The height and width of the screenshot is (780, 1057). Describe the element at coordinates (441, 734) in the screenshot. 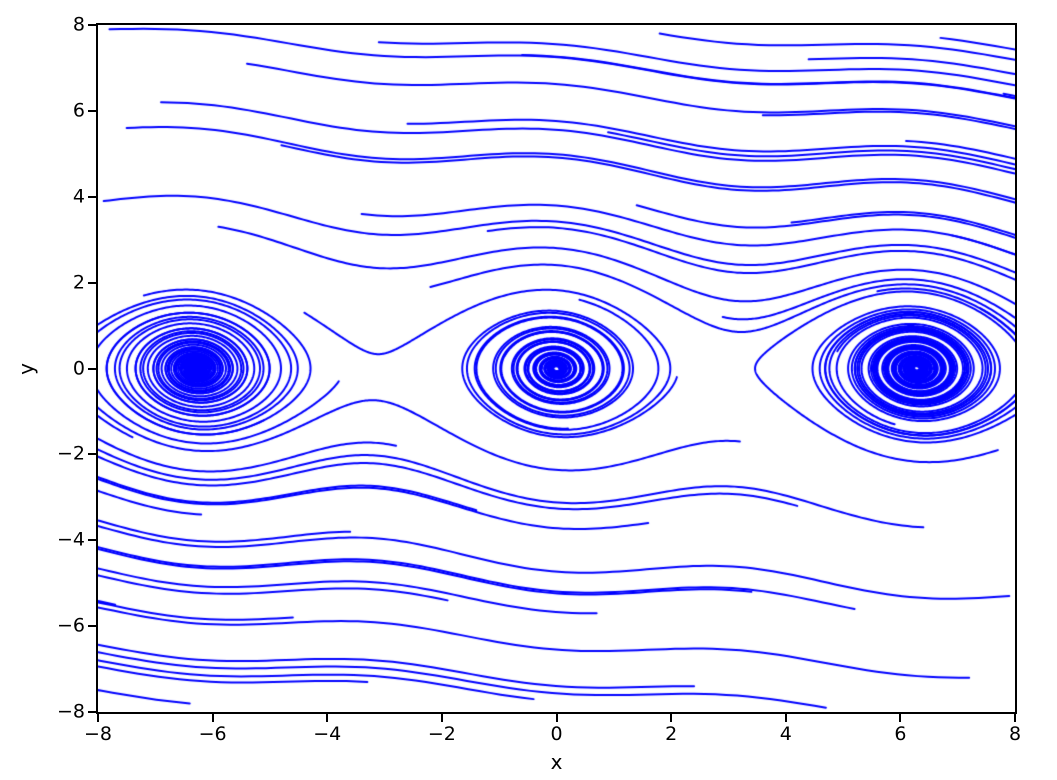

I see `x-tick-label: −2` at that location.